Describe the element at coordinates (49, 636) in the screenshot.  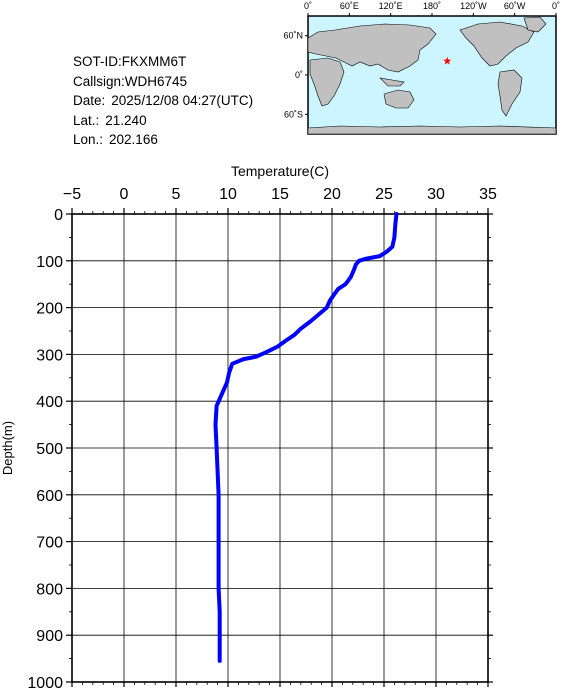
I see `y-tick-label: 900` at that location.